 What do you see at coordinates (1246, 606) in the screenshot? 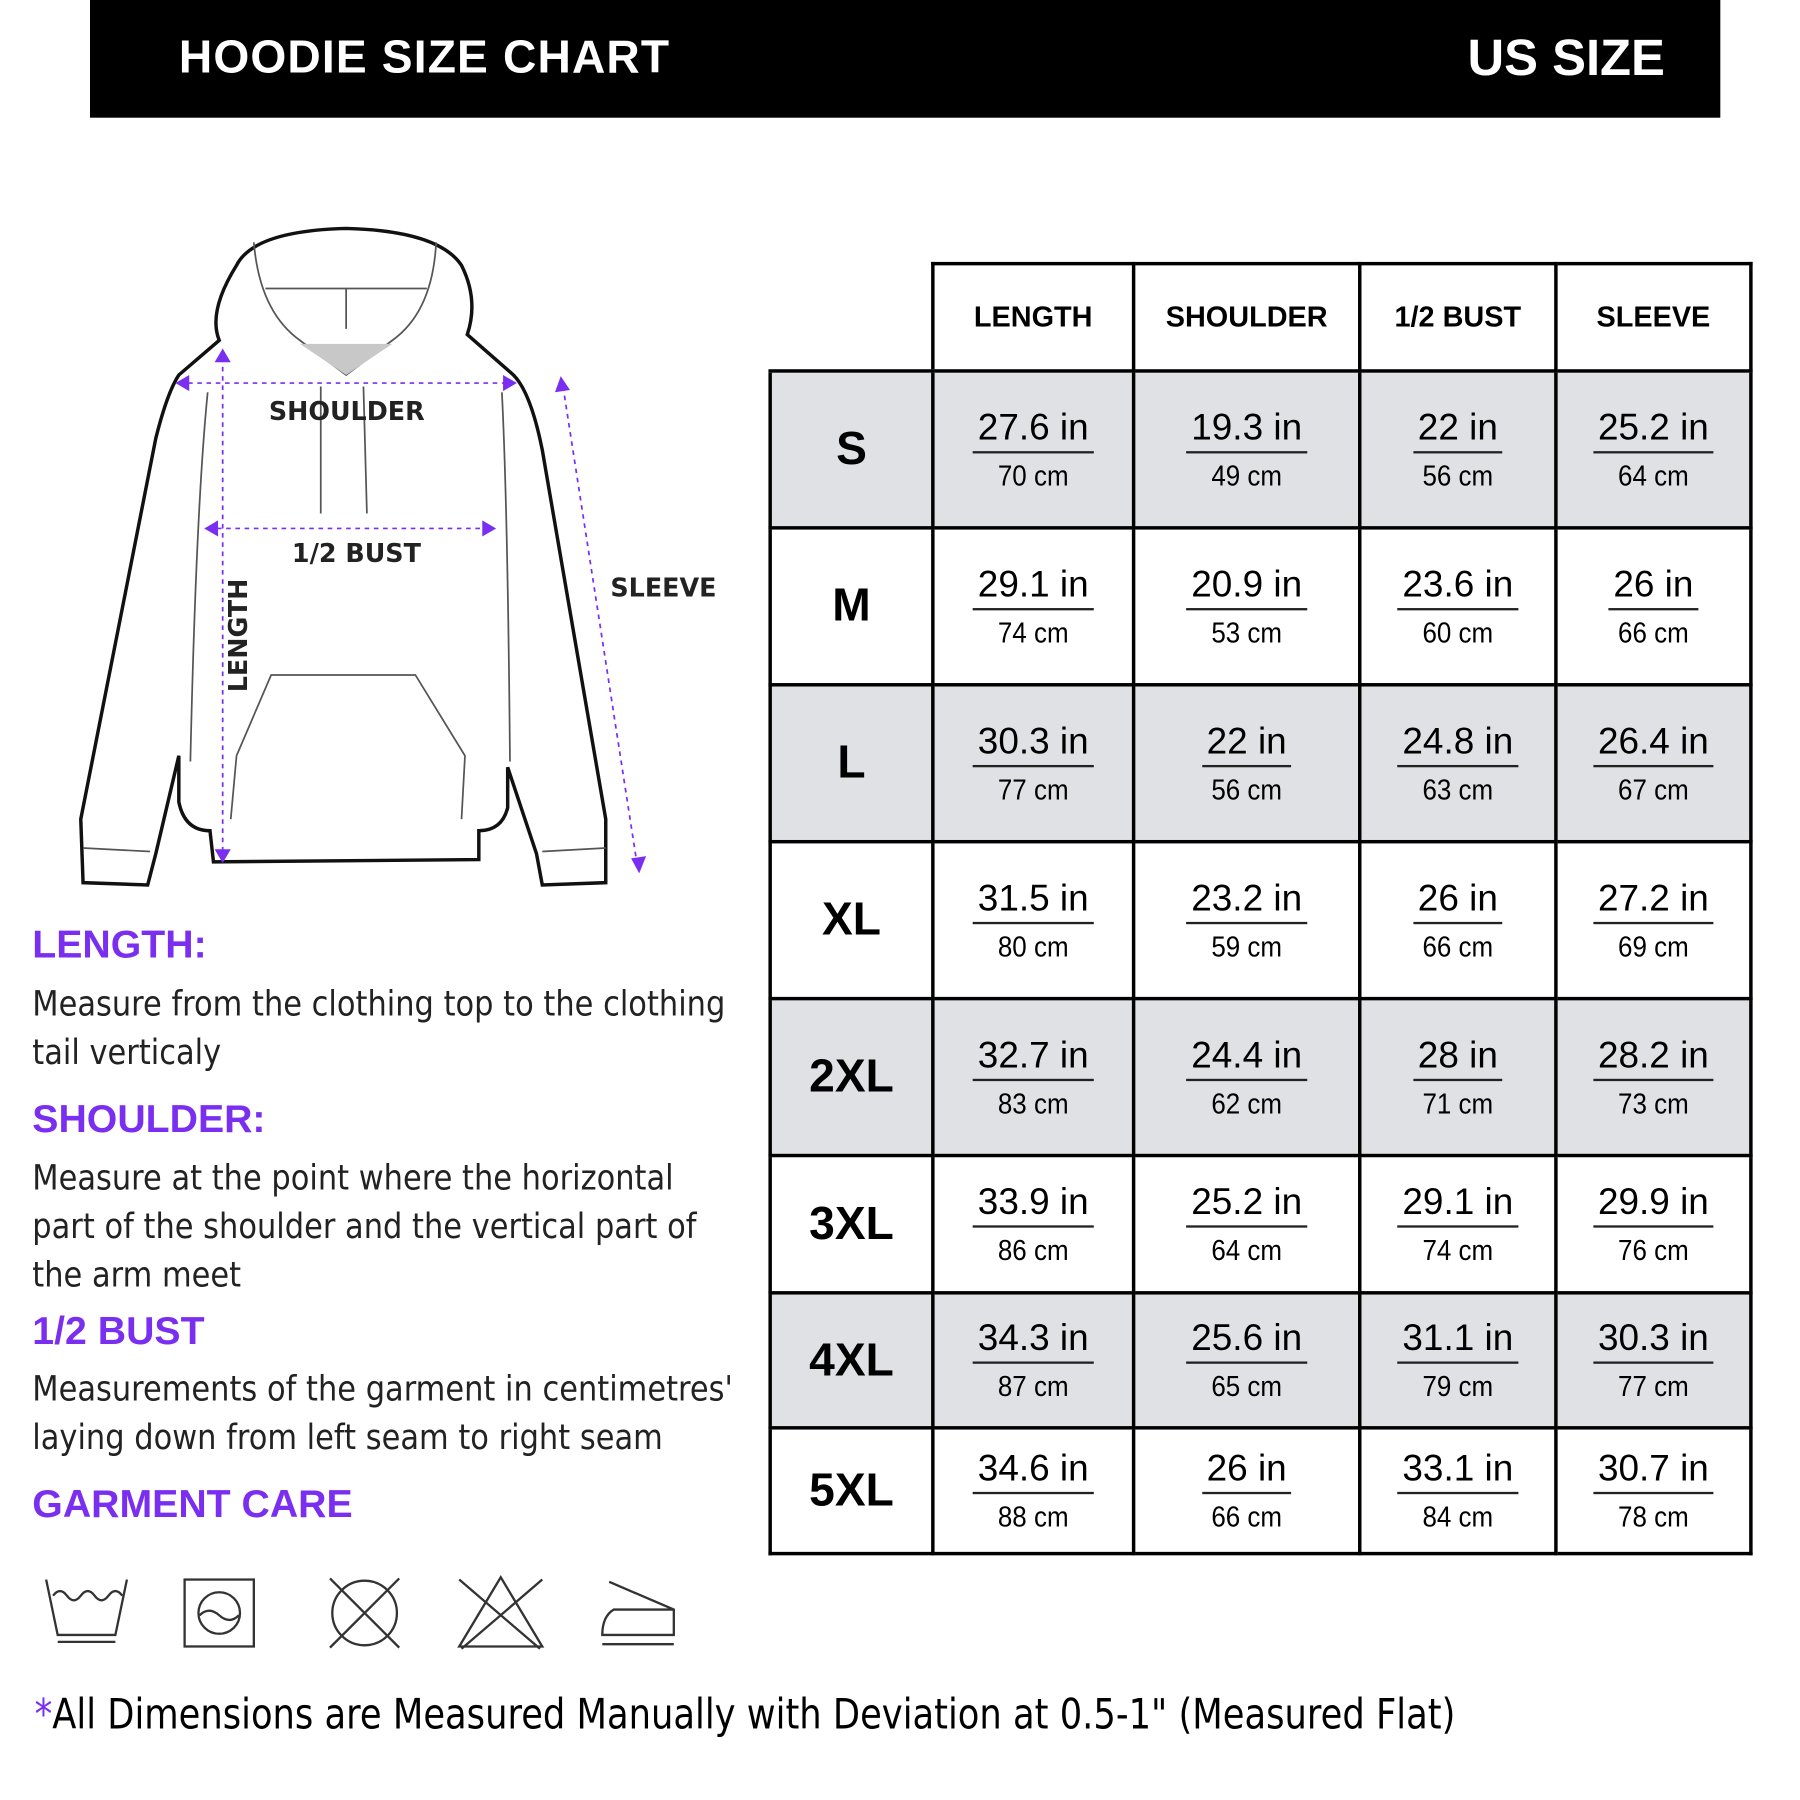
I see `measurement-cell: 20.9 in 53 cm` at bounding box center [1246, 606].